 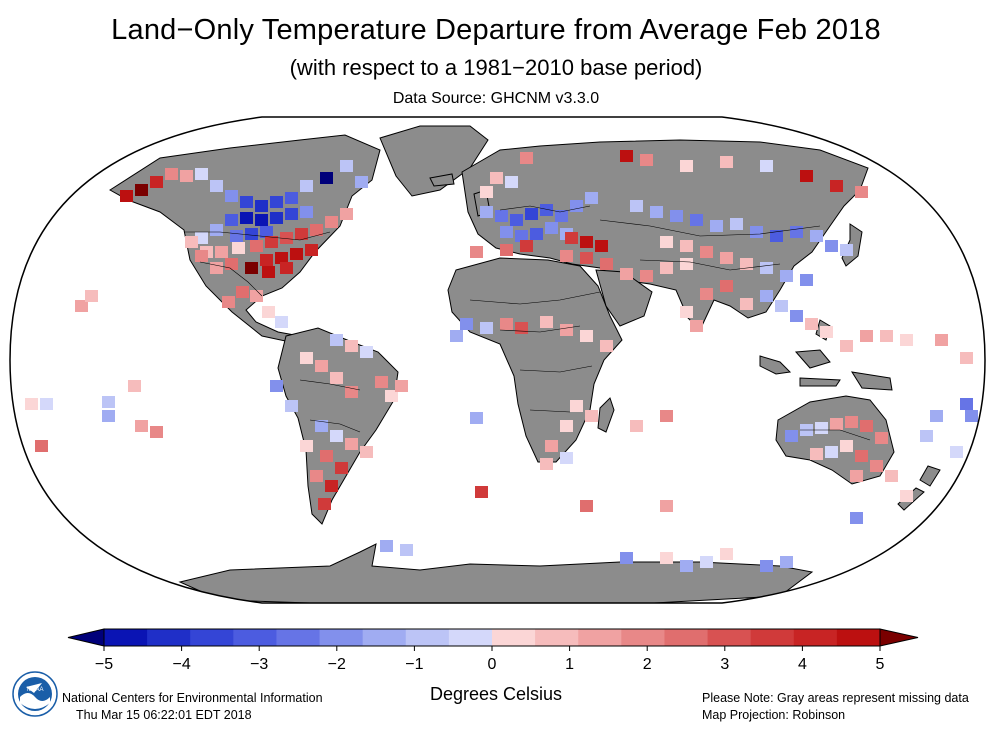 What do you see at coordinates (490, 659) in the screenshot?
I see `color-bar-ticks: −5 −4 −3 −2 −1 0 1 2 3 4 5` at bounding box center [490, 659].